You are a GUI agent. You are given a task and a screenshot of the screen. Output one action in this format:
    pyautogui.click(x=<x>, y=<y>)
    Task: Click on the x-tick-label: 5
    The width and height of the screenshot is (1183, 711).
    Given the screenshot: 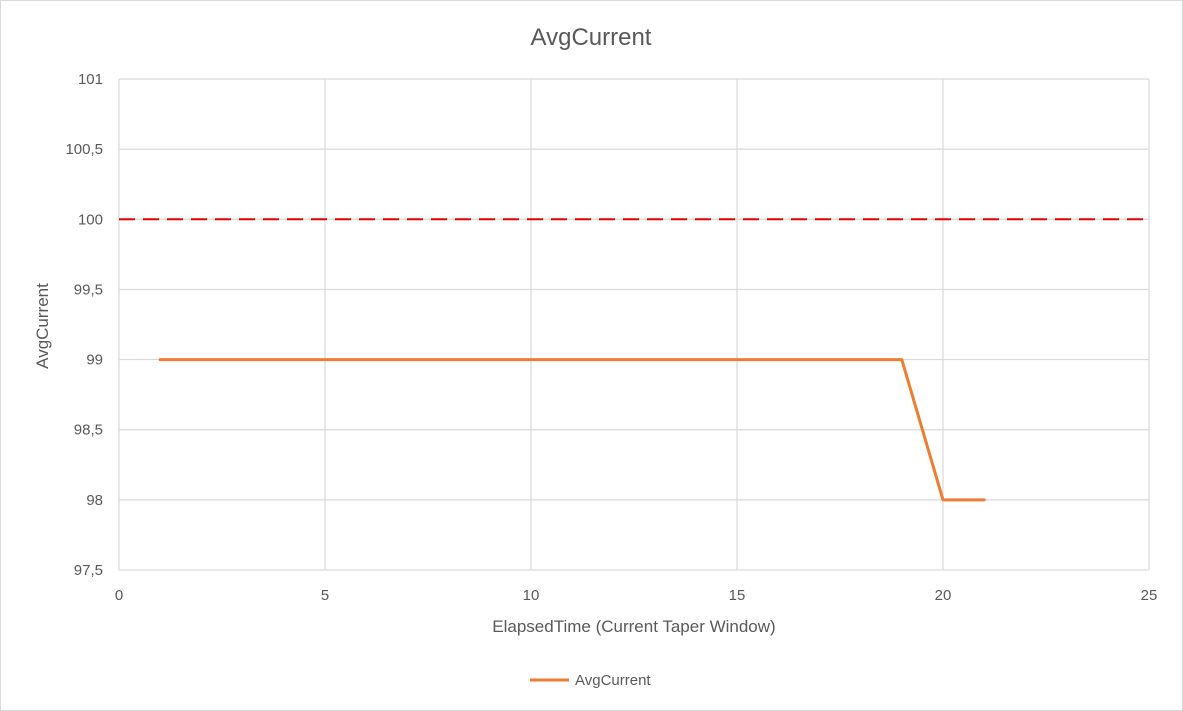 What is the action you would take?
    pyautogui.click(x=325, y=595)
    